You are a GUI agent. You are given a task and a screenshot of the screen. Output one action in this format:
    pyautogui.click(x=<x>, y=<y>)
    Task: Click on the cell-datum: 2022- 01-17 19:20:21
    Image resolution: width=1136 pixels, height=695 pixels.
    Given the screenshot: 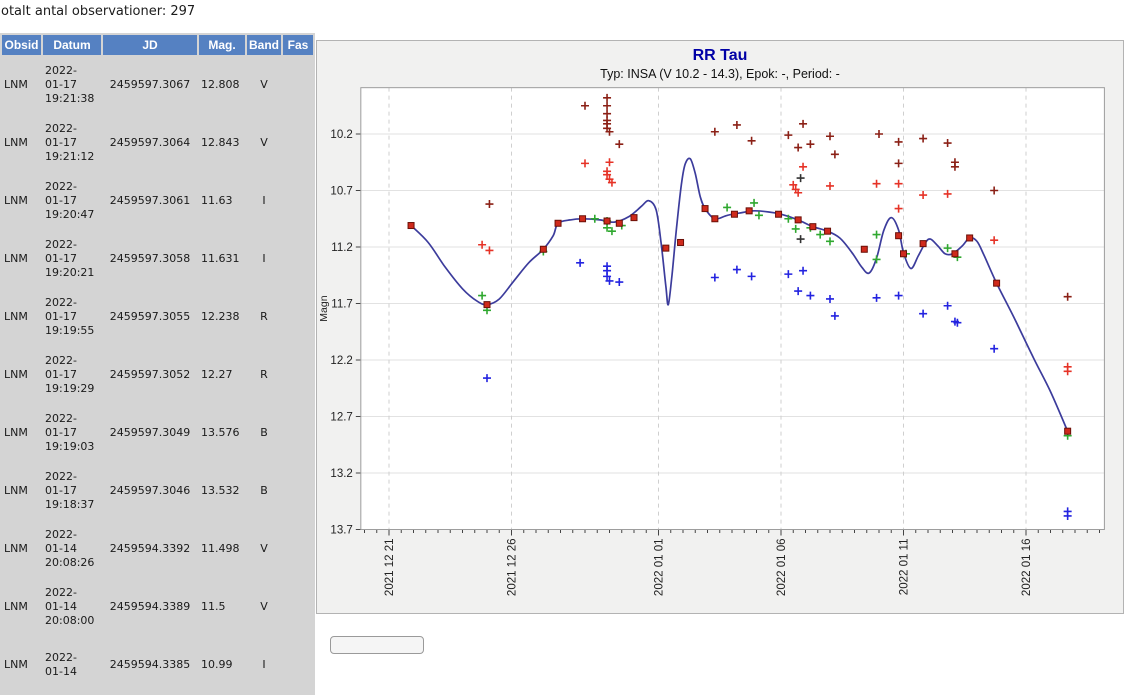 What is the action you would take?
    pyautogui.click(x=70, y=258)
    